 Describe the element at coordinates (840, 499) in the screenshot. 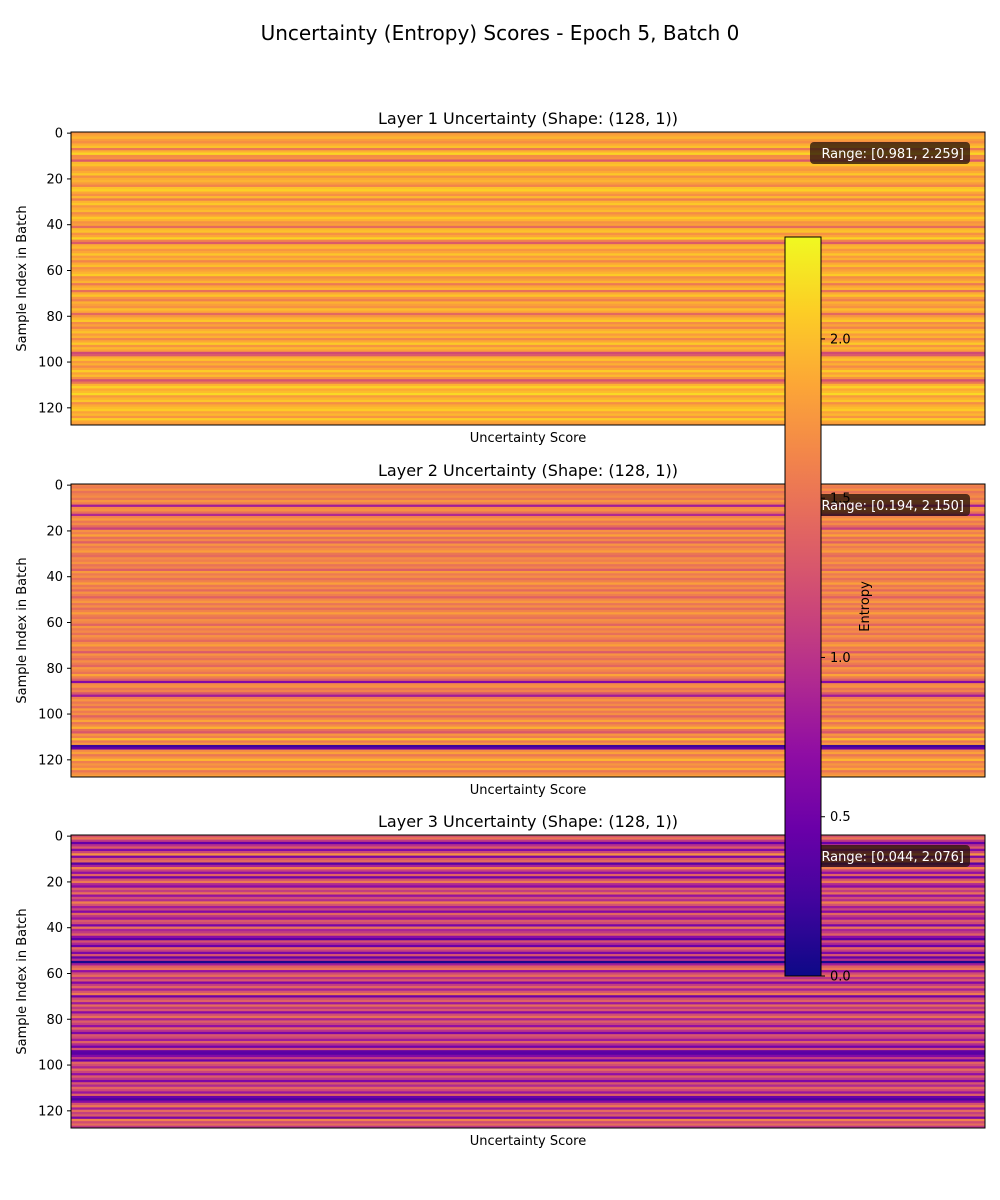

I see `colorbar-tick-label: 1.5` at that location.